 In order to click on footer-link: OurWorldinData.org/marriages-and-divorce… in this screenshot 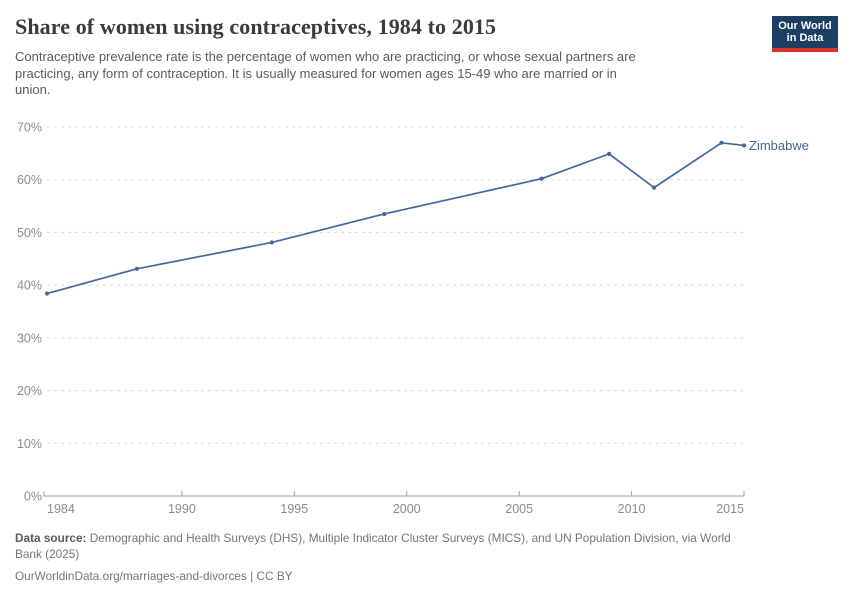, I will do `click(154, 576)`.